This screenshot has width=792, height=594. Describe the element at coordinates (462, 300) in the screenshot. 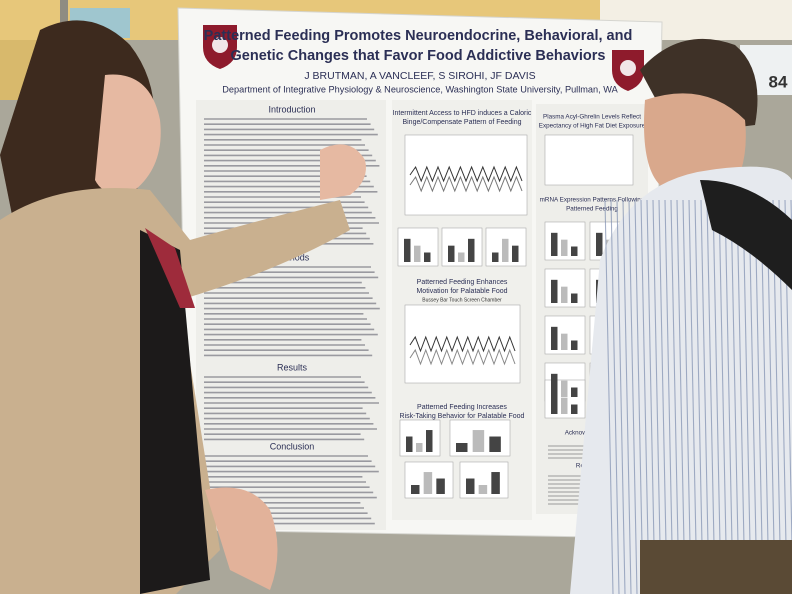

I see `chamber-label: Bussey Bar Touch Screen Chamber` at that location.